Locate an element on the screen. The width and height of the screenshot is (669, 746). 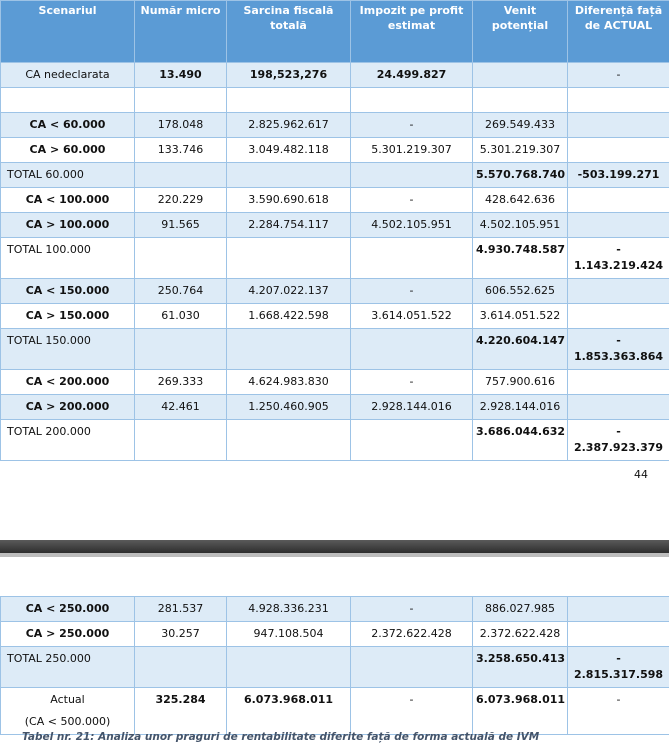
table-cell: TOTAL 100.000 is located at coordinates (67, 258).